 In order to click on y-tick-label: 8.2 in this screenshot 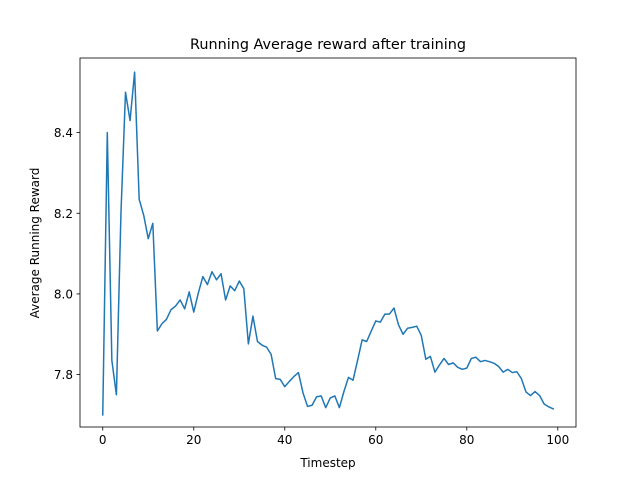, I will do `click(63, 214)`.